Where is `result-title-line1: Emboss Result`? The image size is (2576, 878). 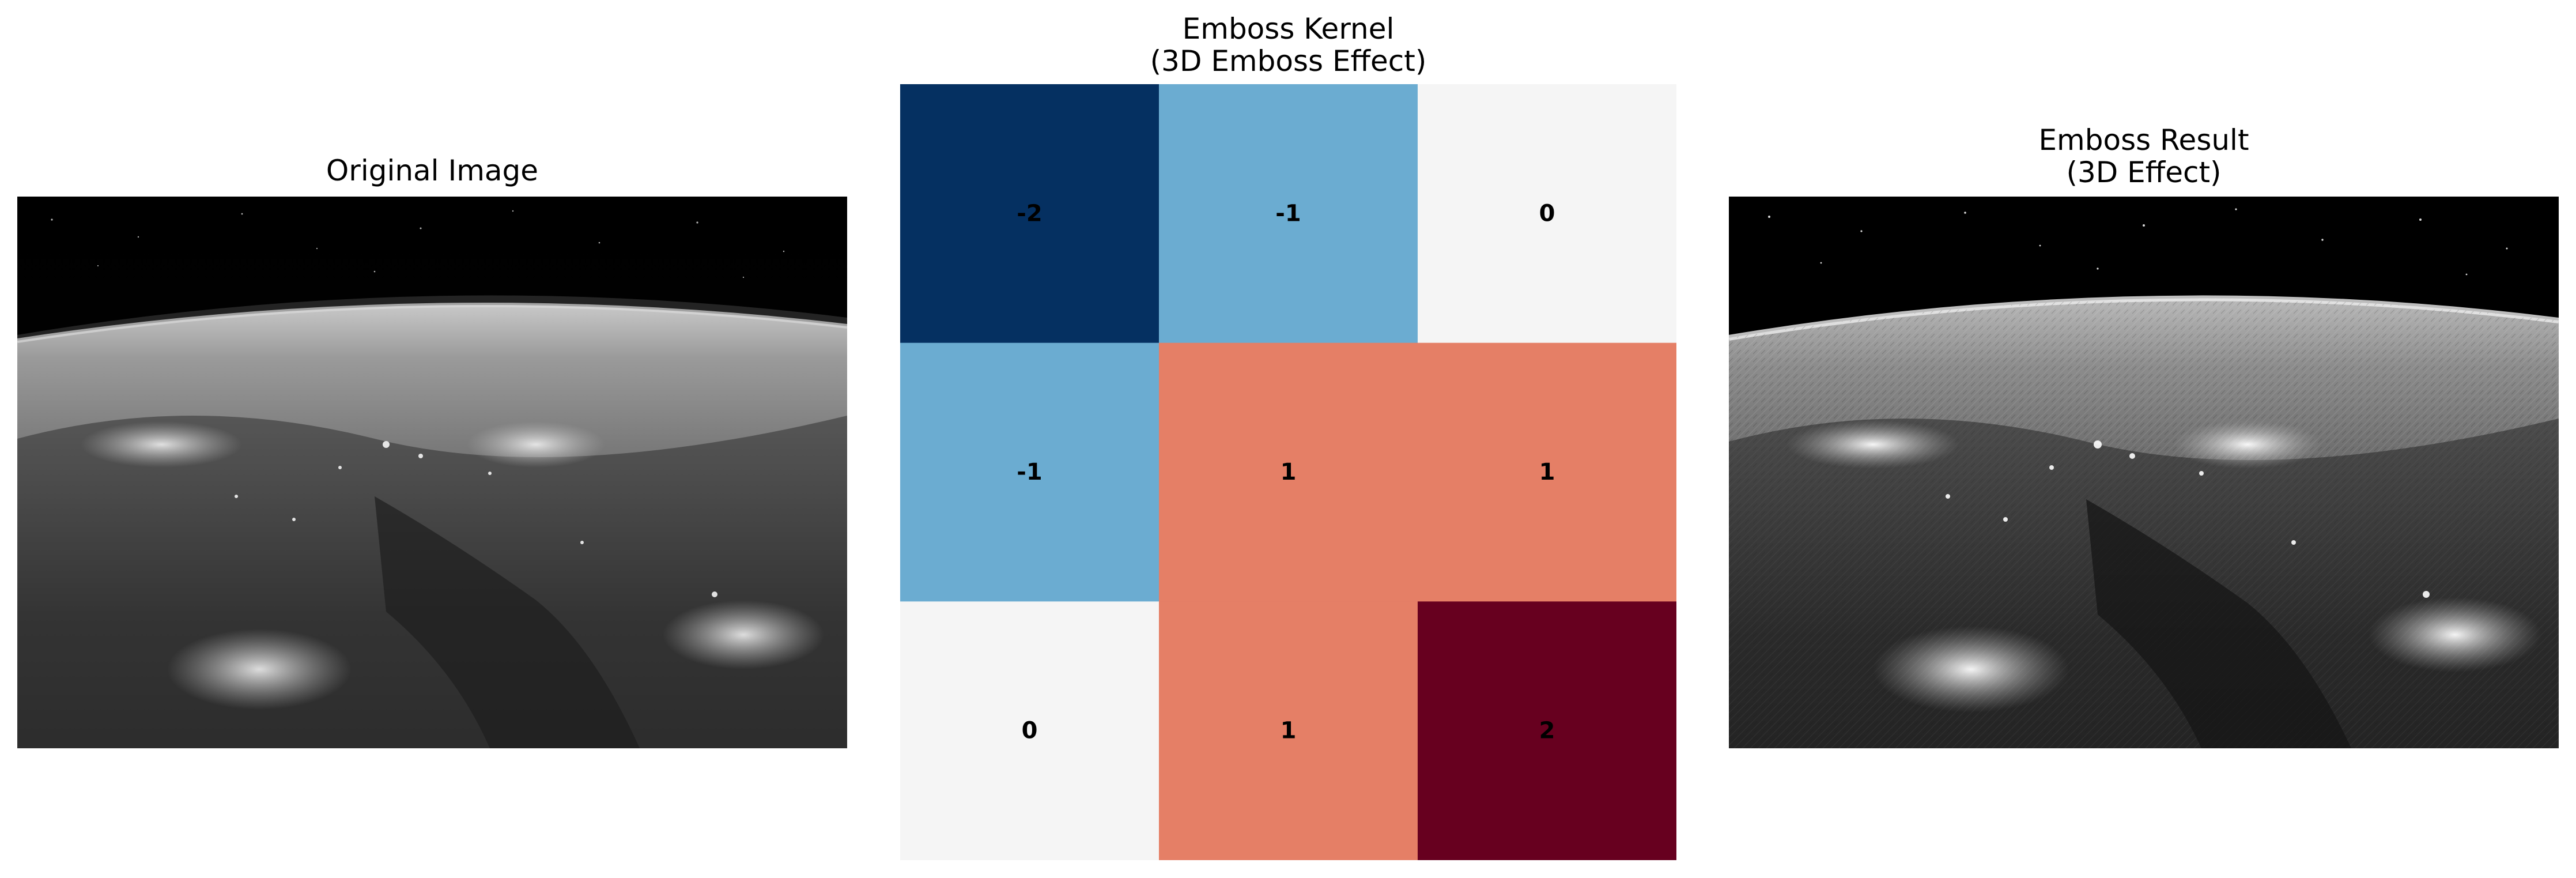
result-title-line1: Emboss Result is located at coordinates (2143, 140).